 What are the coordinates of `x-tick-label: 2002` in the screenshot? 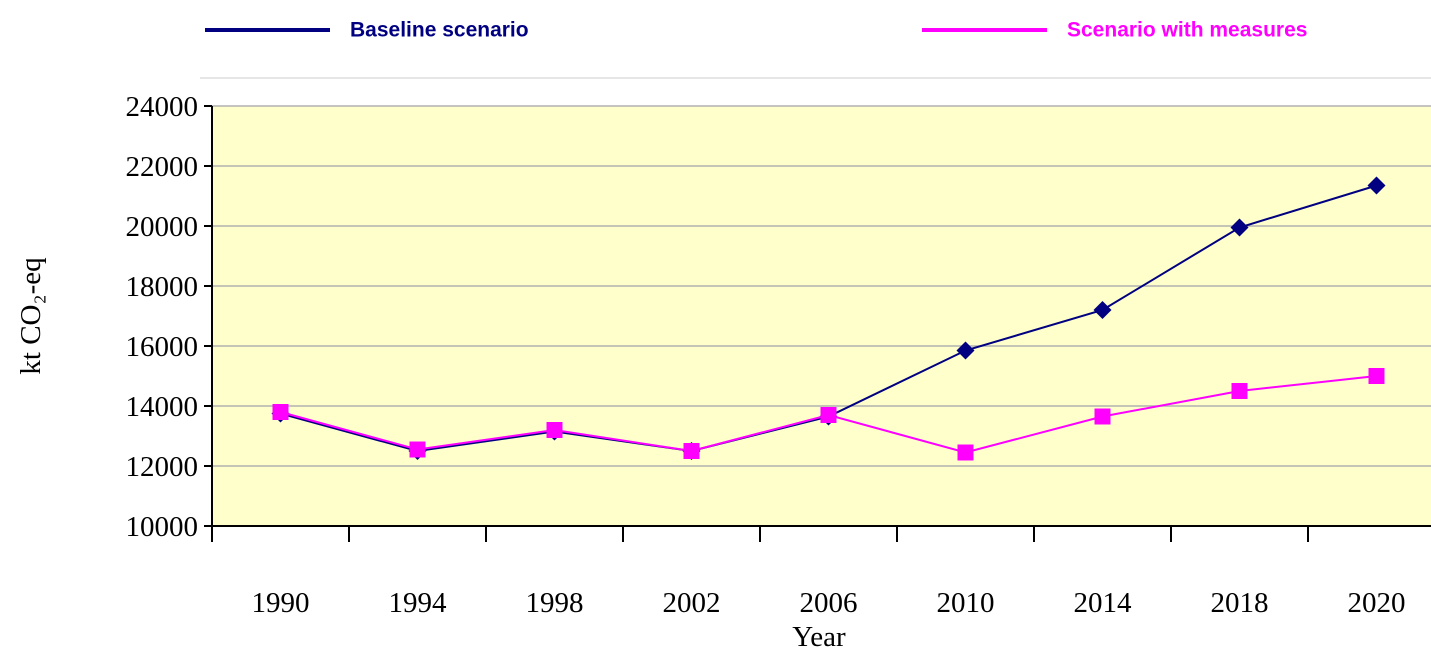 It's located at (692, 603).